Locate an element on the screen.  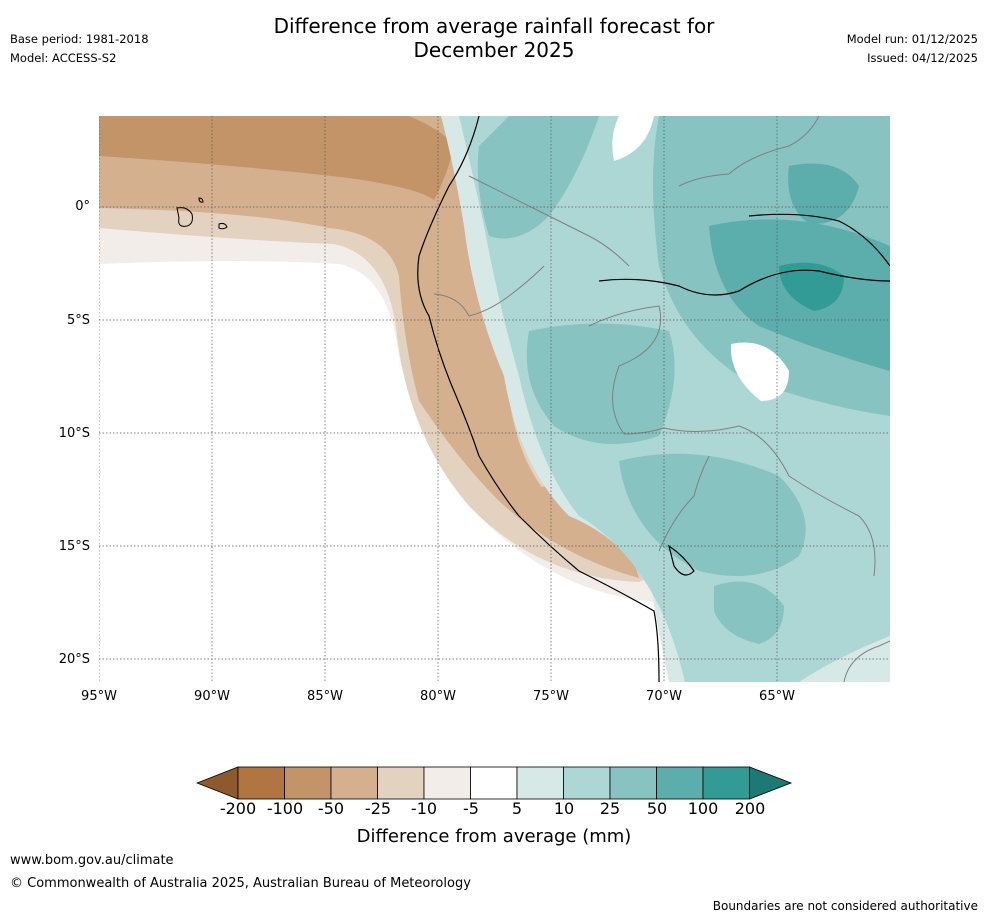
colorbar is located at coordinates (494, 783).